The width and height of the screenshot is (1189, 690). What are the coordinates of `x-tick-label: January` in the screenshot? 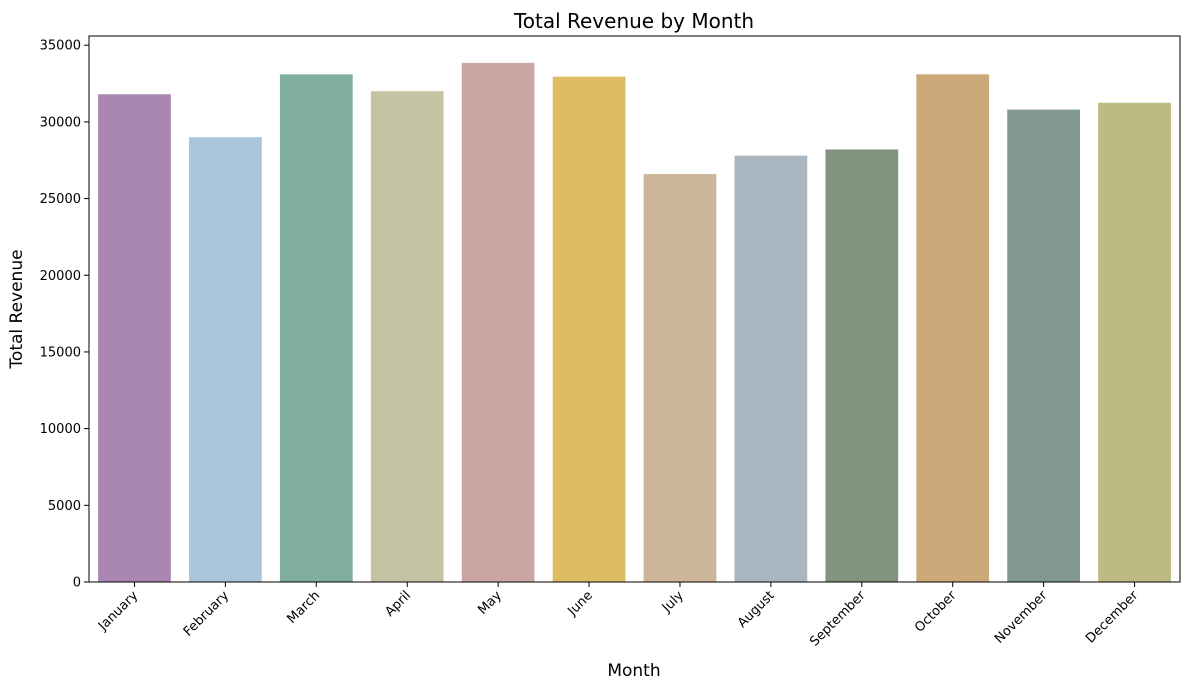 It's located at (118, 611).